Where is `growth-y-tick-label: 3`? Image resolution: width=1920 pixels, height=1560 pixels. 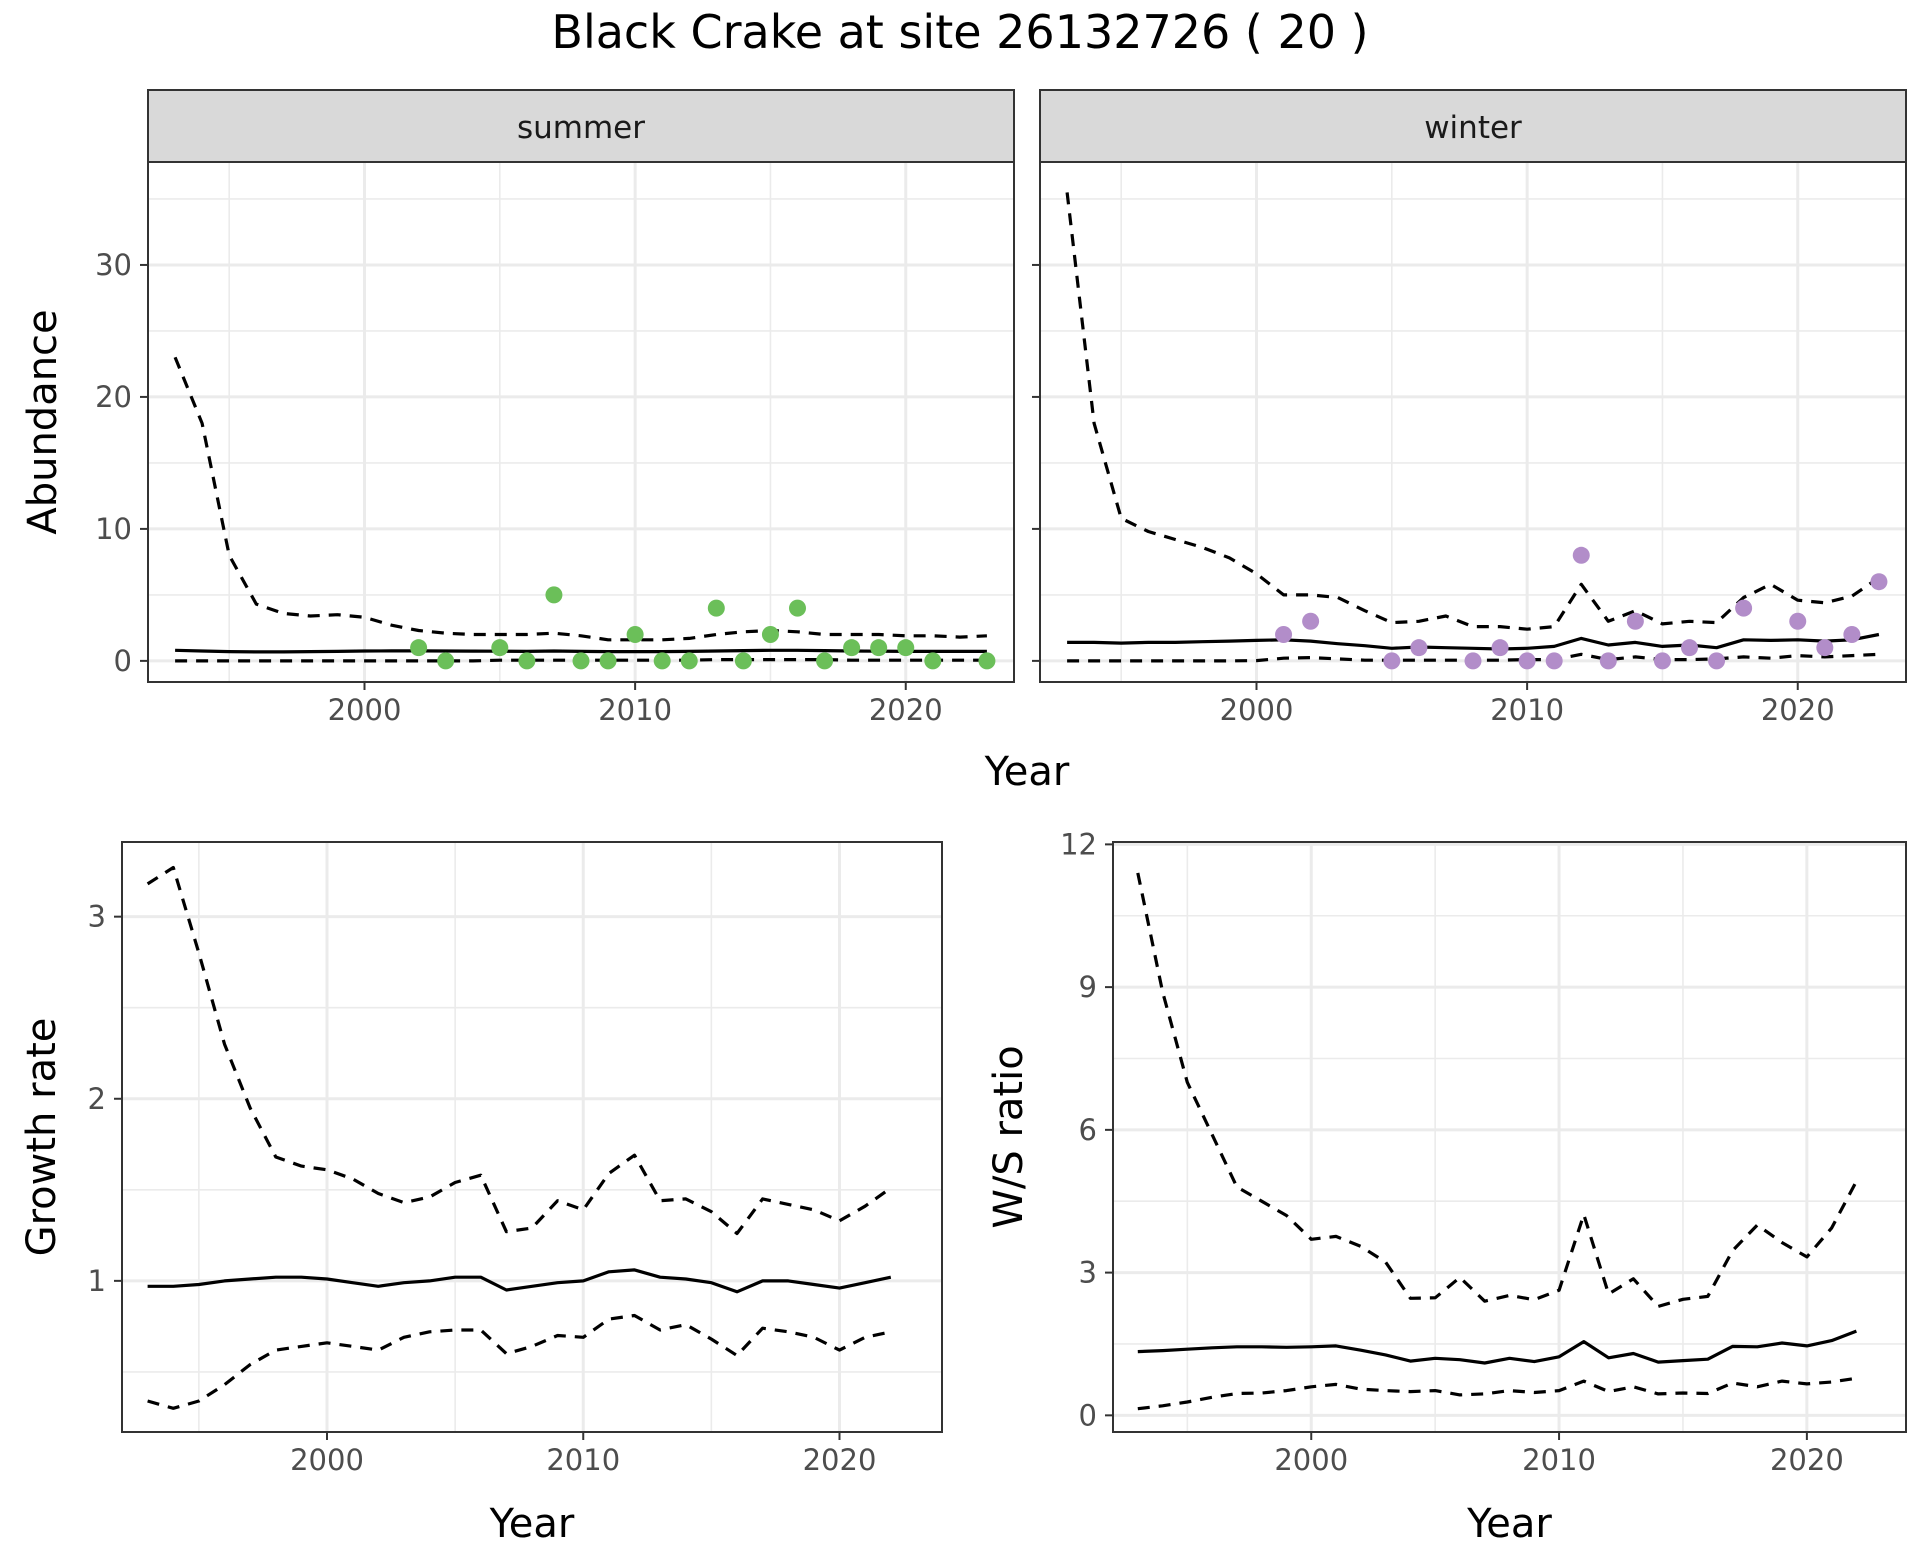
growth-y-tick-label: 3 is located at coordinates (97, 917).